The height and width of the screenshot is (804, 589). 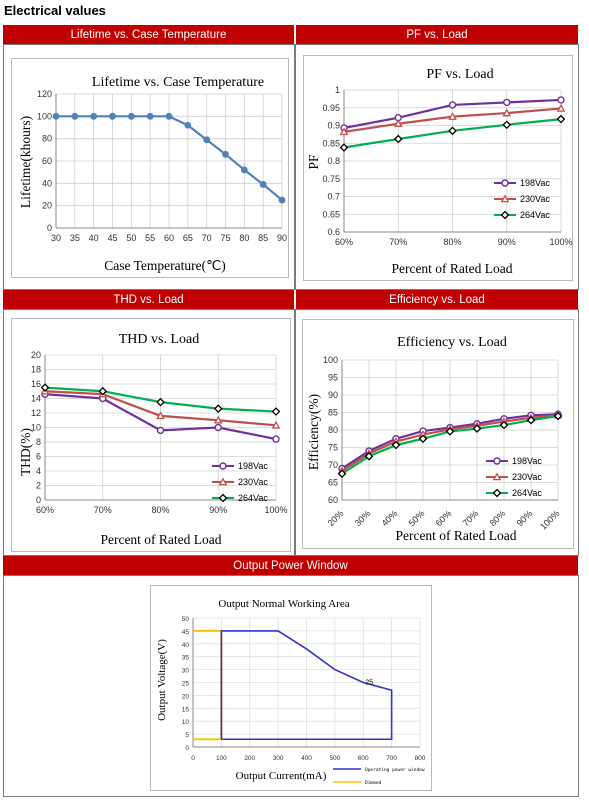 What do you see at coordinates (363, 518) in the screenshot?
I see `x-tick-label: 30%` at bounding box center [363, 518].